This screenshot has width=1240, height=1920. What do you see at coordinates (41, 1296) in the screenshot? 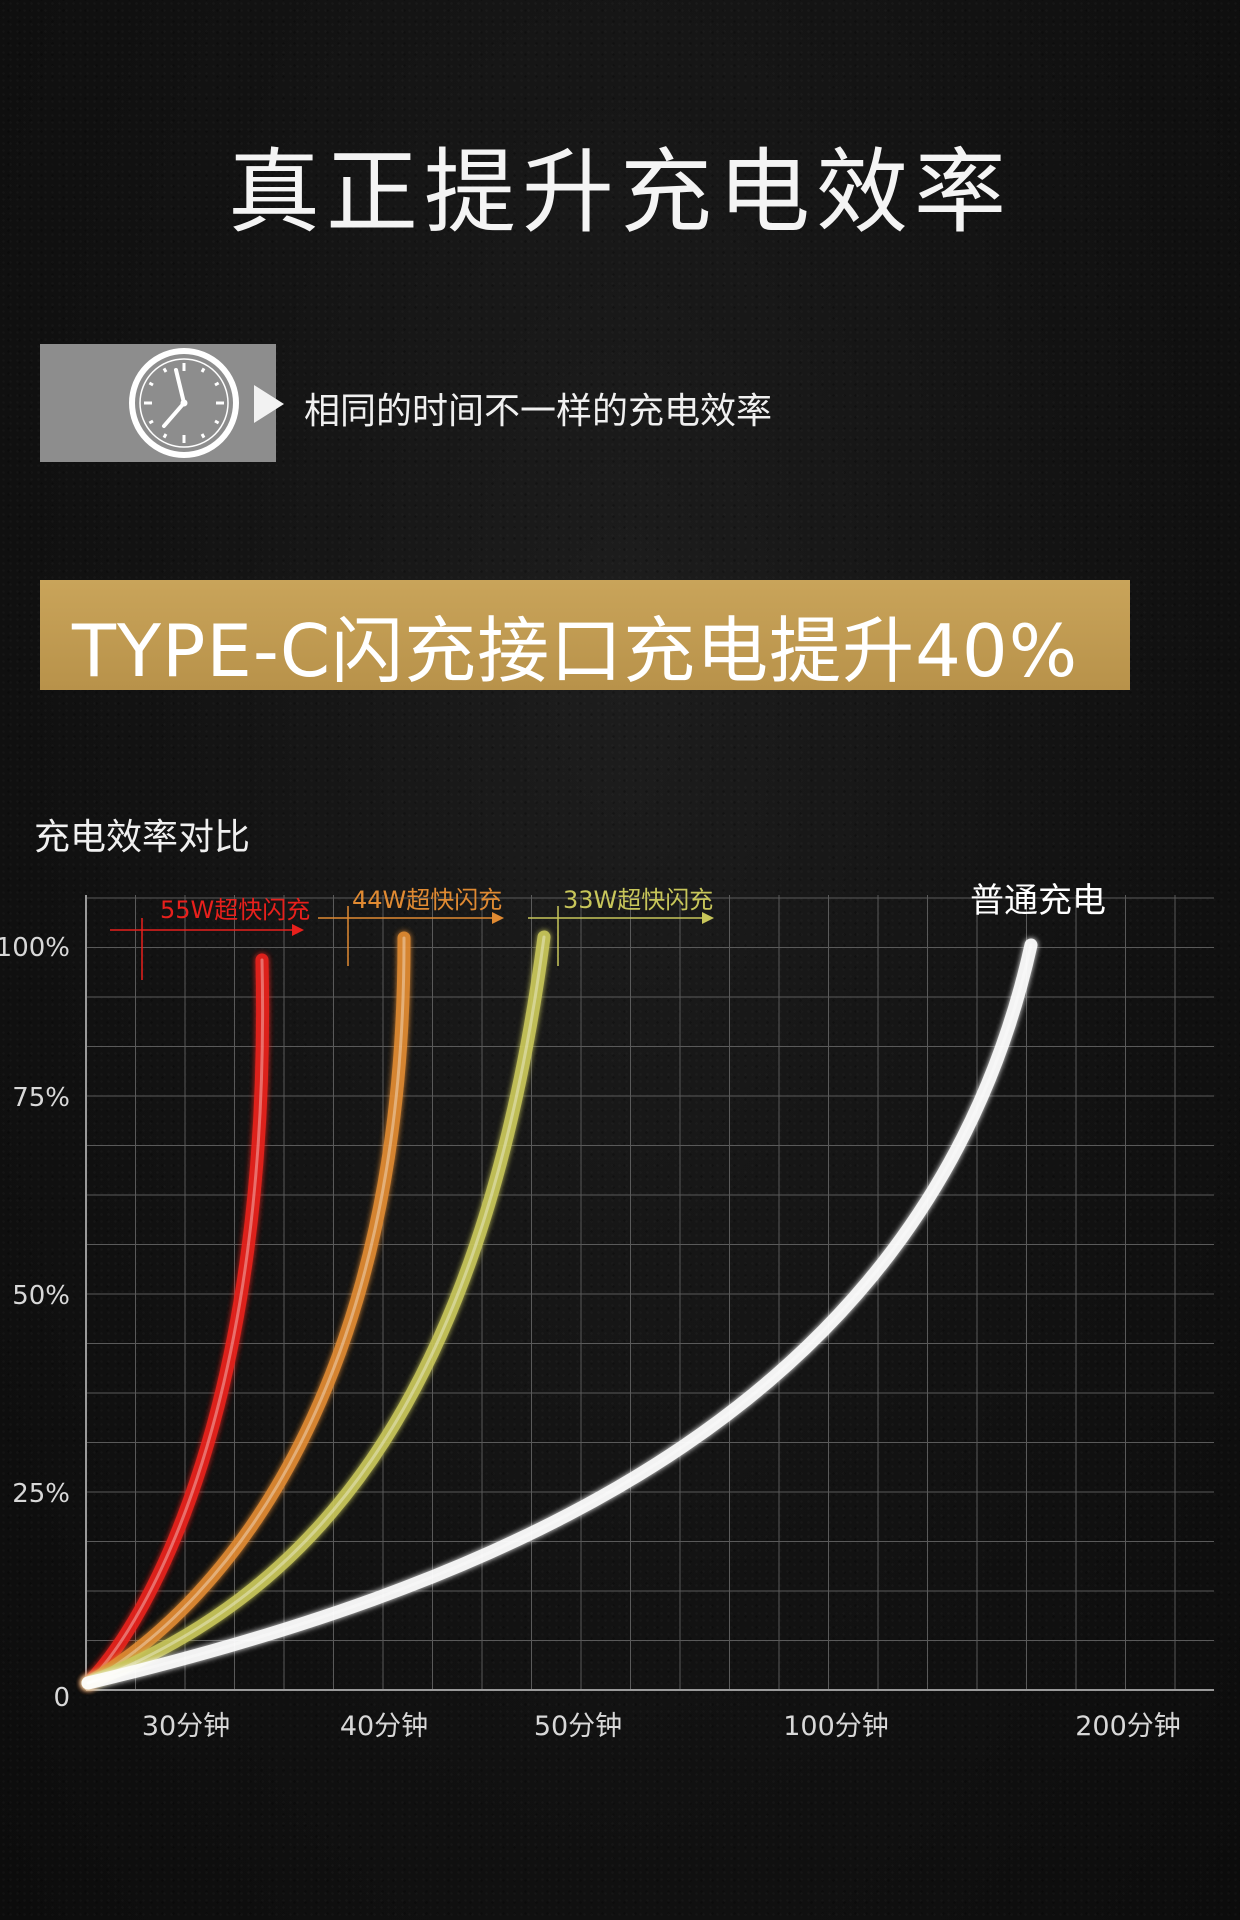
I see `y-tick-label: 50%` at bounding box center [41, 1296].